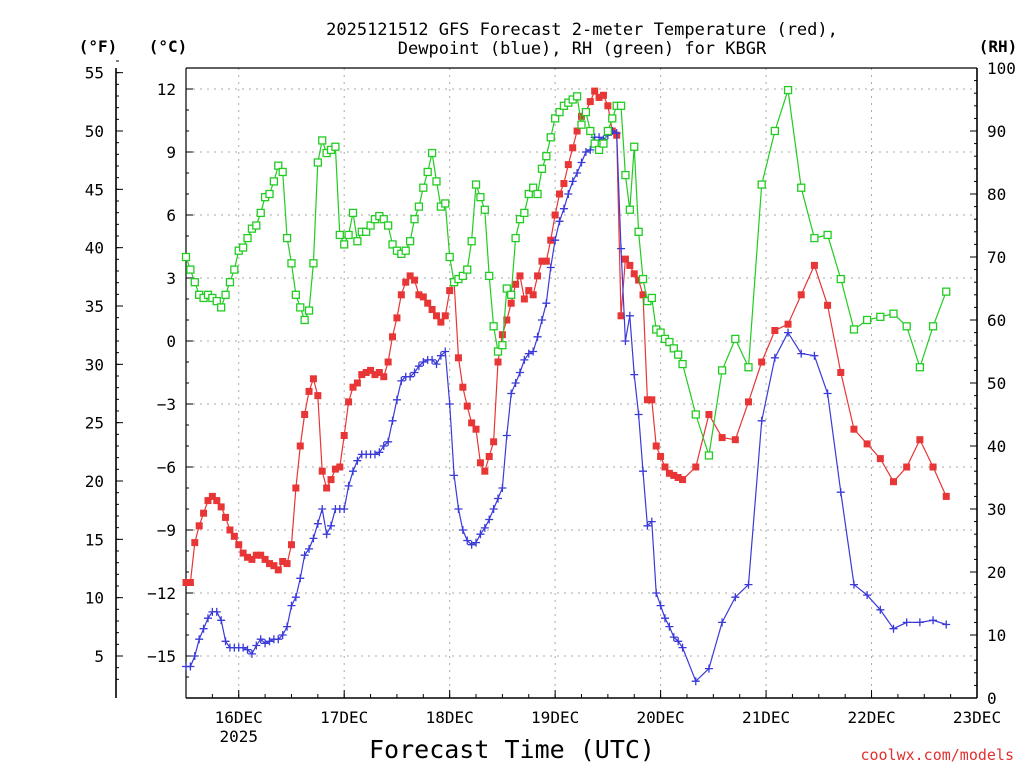 The width and height of the screenshot is (1024, 768). Describe the element at coordinates (996, 320) in the screenshot. I see `rh-tick-label: 60` at that location.